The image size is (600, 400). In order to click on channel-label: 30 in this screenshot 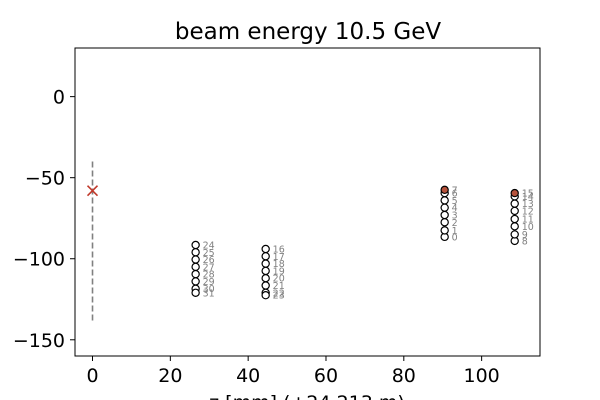, I will do `click(209, 289)`.